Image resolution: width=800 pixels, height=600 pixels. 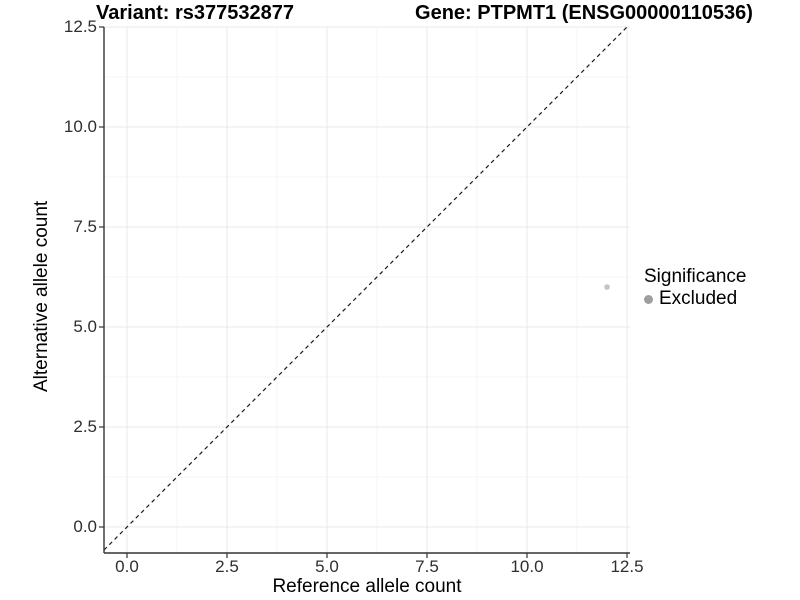 What do you see at coordinates (85, 226) in the screenshot?
I see `y-tick-label: 7.5` at bounding box center [85, 226].